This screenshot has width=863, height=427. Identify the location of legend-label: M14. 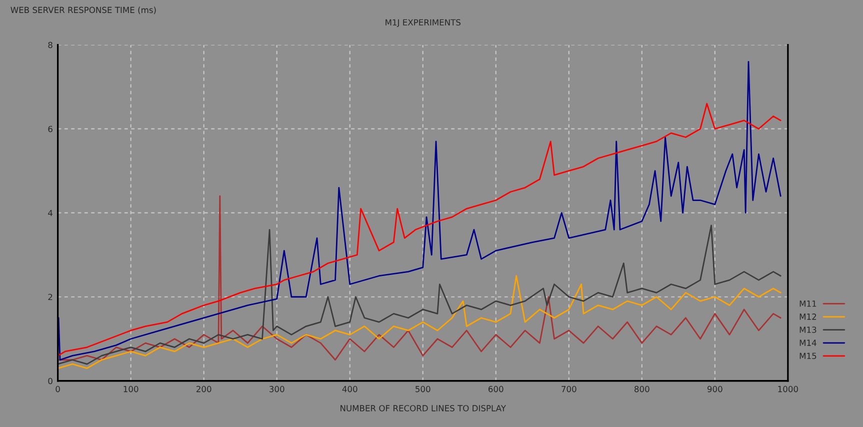
(808, 343).